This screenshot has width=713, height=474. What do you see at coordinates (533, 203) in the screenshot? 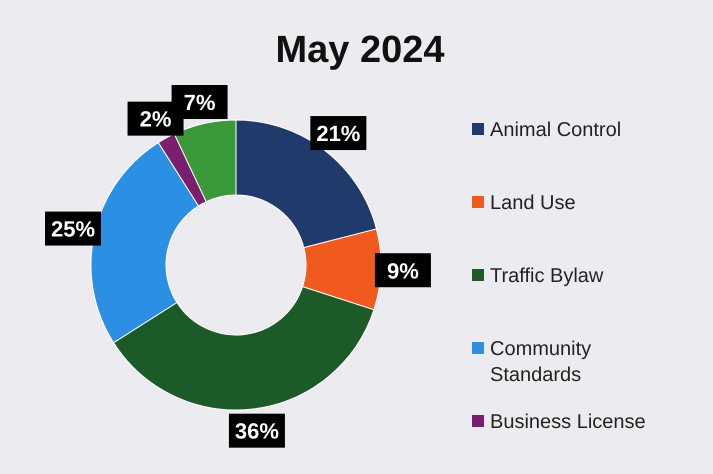
I see `legend-label: Land Use` at bounding box center [533, 203].